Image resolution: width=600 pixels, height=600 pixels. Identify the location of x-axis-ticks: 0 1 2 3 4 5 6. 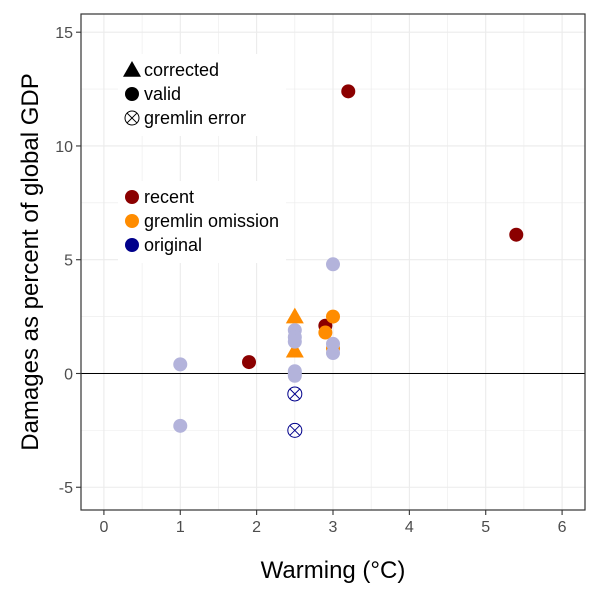
(333, 523).